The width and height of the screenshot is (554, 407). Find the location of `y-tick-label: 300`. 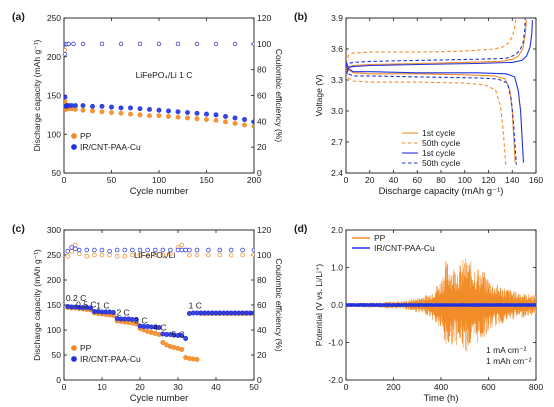

y-tick-label: 300 is located at coordinates (54, 230).